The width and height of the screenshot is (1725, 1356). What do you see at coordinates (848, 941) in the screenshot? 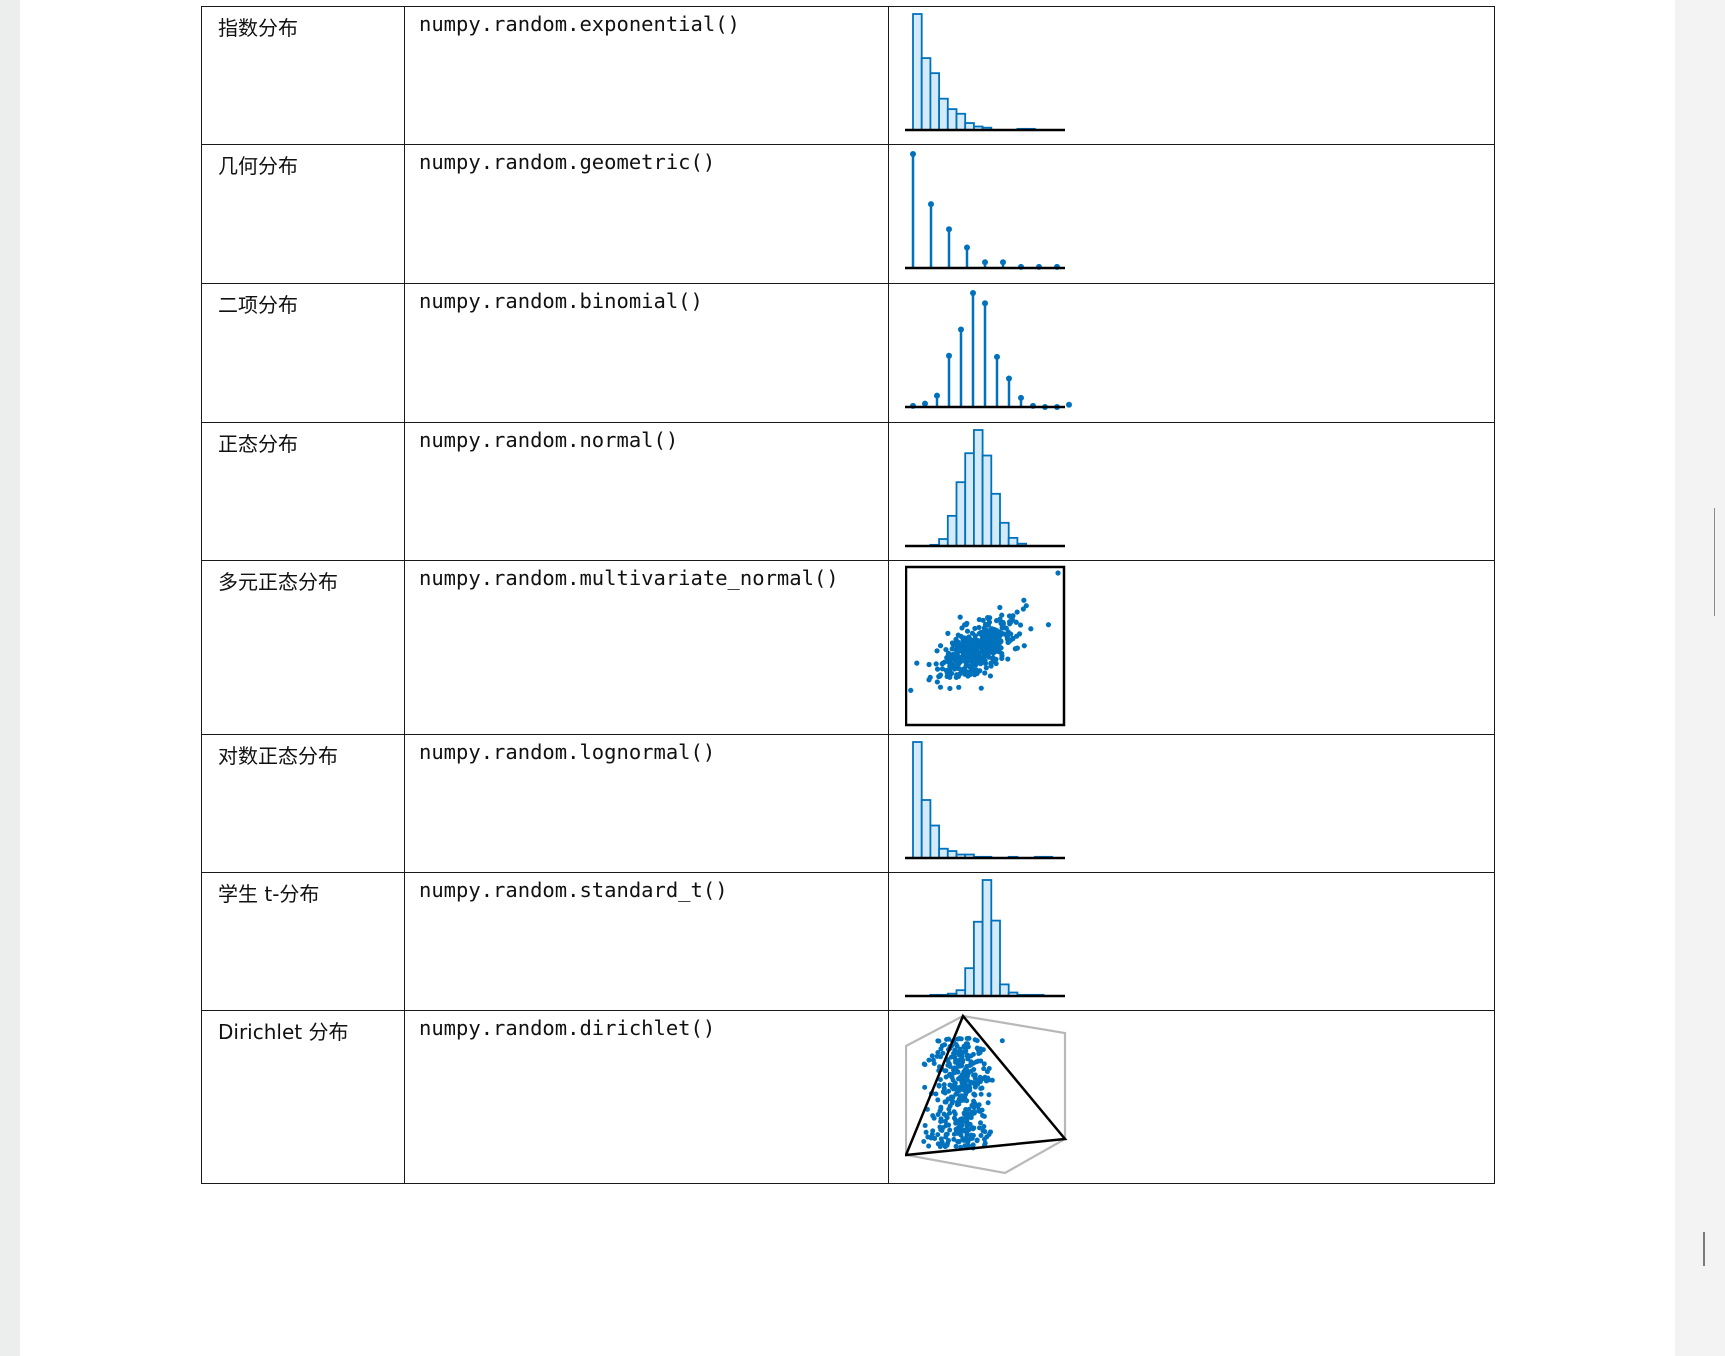
I see `table-row: 学生 t-分布 numpy.random.standard_t()` at bounding box center [848, 941].